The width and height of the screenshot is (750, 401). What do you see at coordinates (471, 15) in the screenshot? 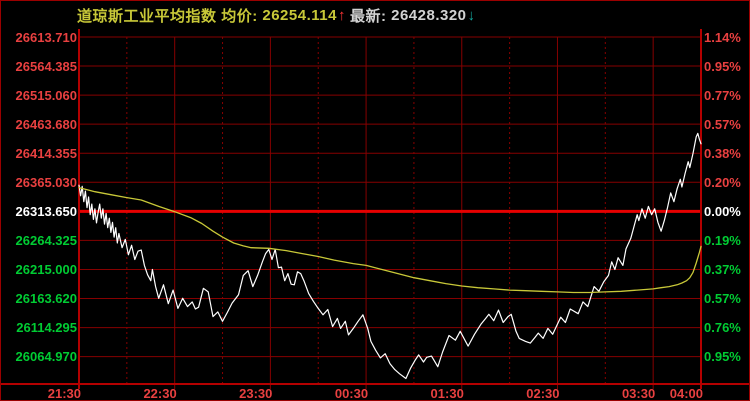
I see `down-arrow-icon: ↓` at bounding box center [471, 15].